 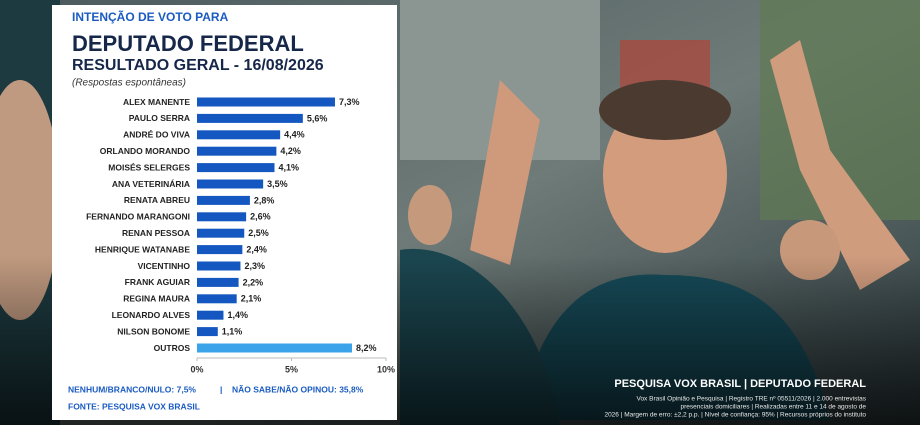 I want to click on value-label: 2,8%, so click(x=264, y=200).